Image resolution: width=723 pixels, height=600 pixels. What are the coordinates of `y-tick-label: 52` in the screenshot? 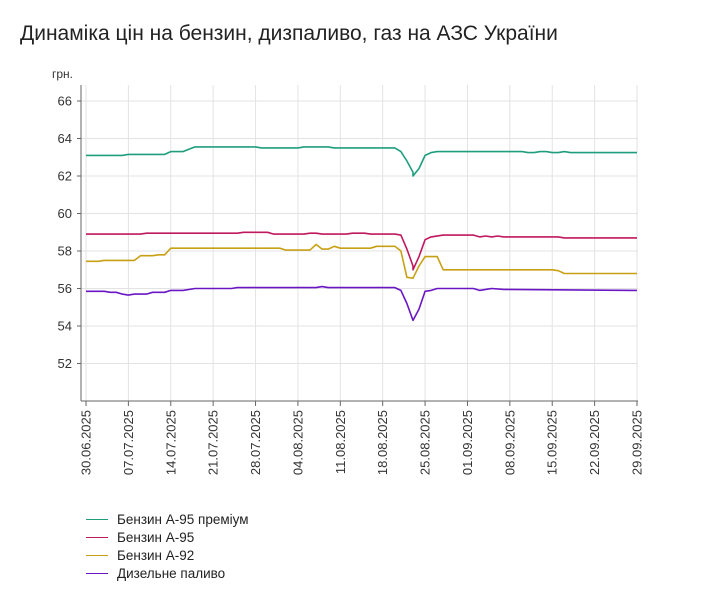 It's located at (65, 363).